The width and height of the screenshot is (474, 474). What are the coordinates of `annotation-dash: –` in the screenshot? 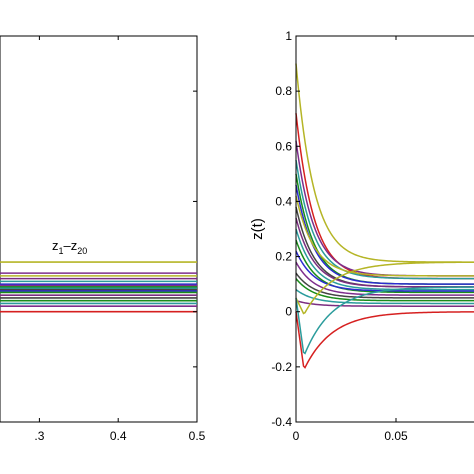 It's located at (68, 245).